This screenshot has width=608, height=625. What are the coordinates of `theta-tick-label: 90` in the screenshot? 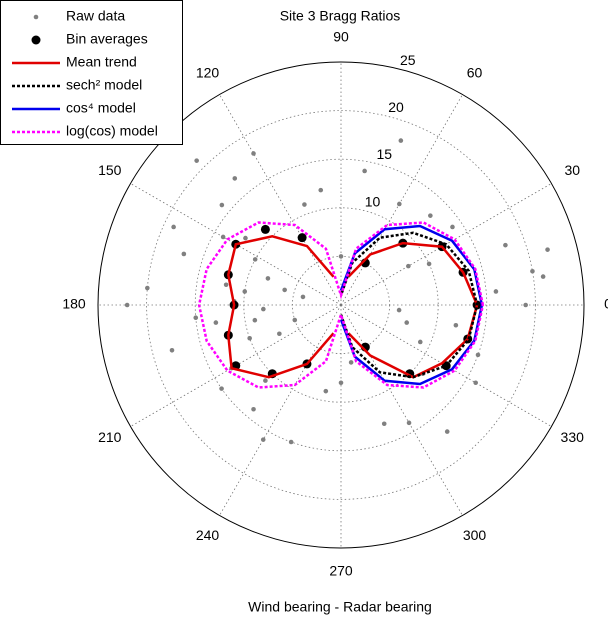 It's located at (341, 37).